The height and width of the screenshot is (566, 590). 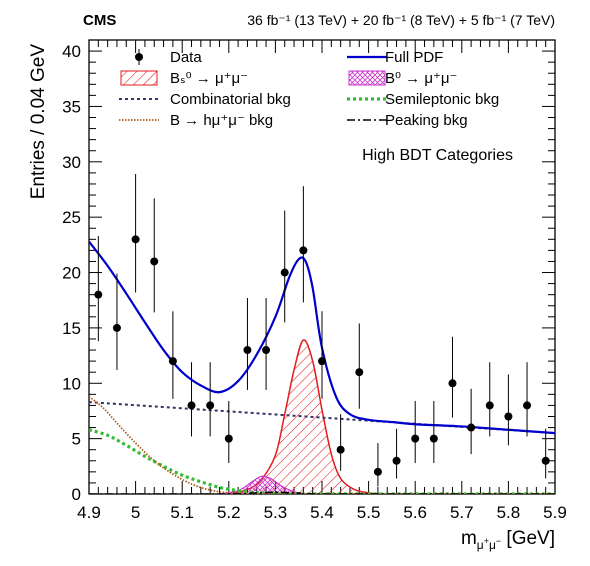 I want to click on y-tick-label: 0, so click(x=76, y=494).